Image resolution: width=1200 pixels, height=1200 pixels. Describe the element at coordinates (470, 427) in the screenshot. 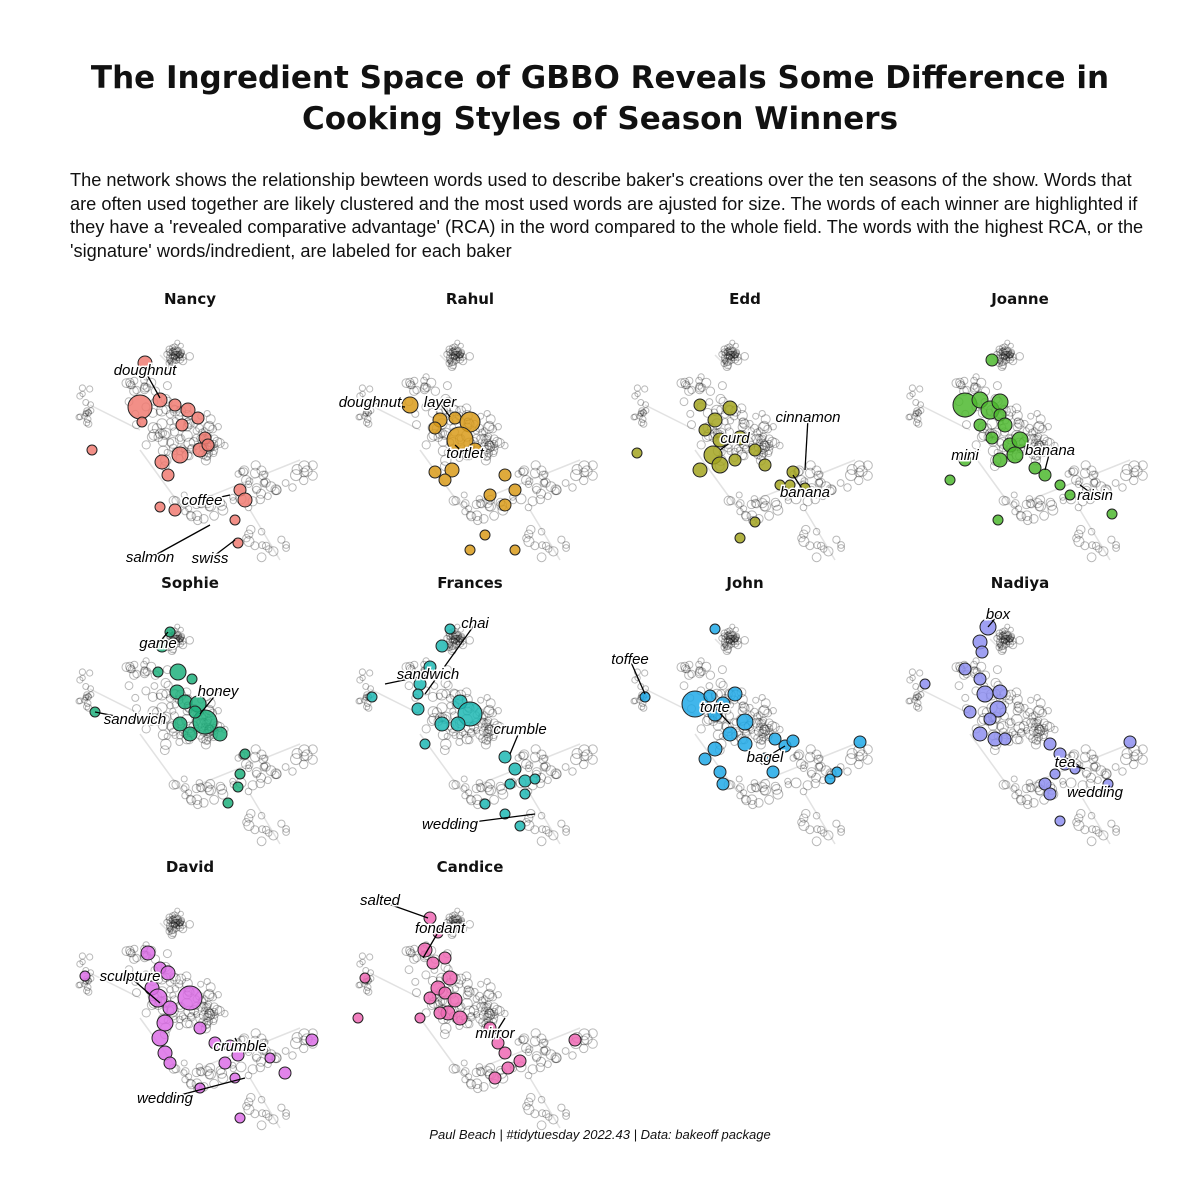

I see `panel-rahul: Rahul doughnut layer tortlet` at that location.